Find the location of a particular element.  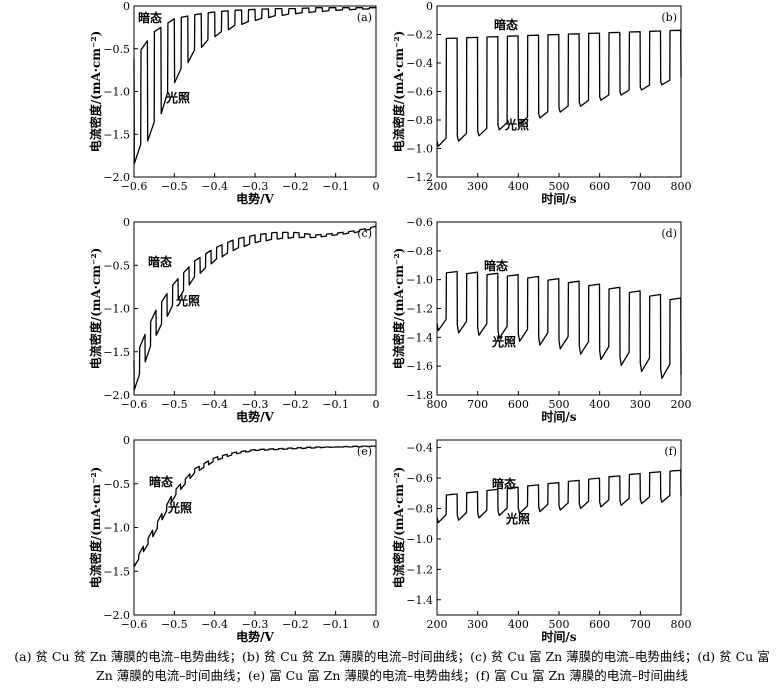

y-tick-label: −0.2 is located at coordinates (419, 35).